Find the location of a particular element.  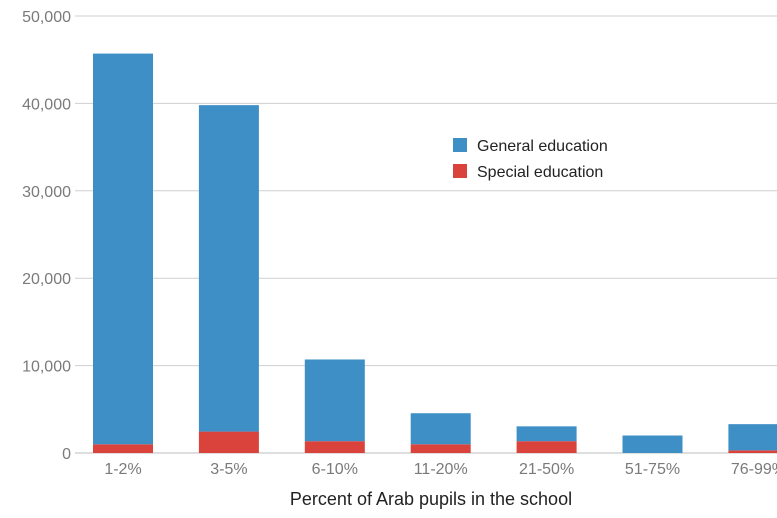

legend-label-1: Special education is located at coordinates (540, 172).